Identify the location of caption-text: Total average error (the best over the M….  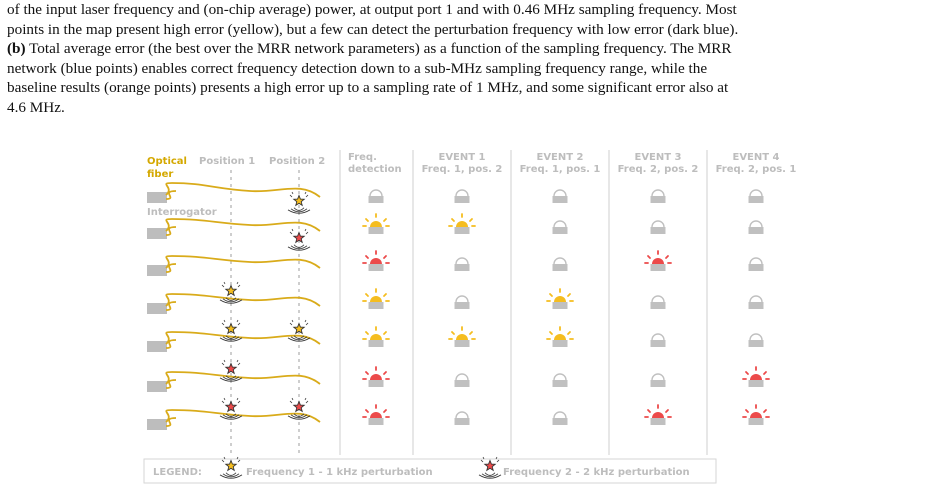
(378, 48).